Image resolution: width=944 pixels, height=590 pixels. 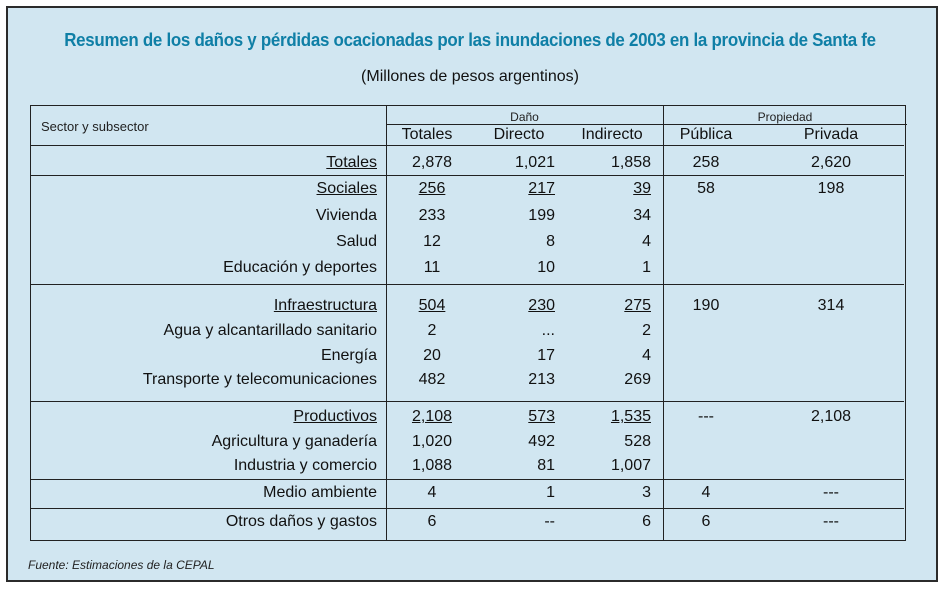 What do you see at coordinates (432, 355) in the screenshot?
I see `table-cell: 20` at bounding box center [432, 355].